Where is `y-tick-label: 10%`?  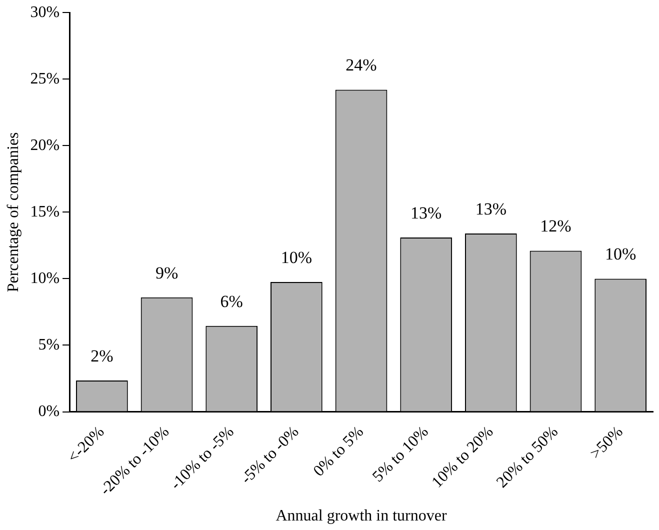
y-tick-label: 10% is located at coordinates (45, 278).